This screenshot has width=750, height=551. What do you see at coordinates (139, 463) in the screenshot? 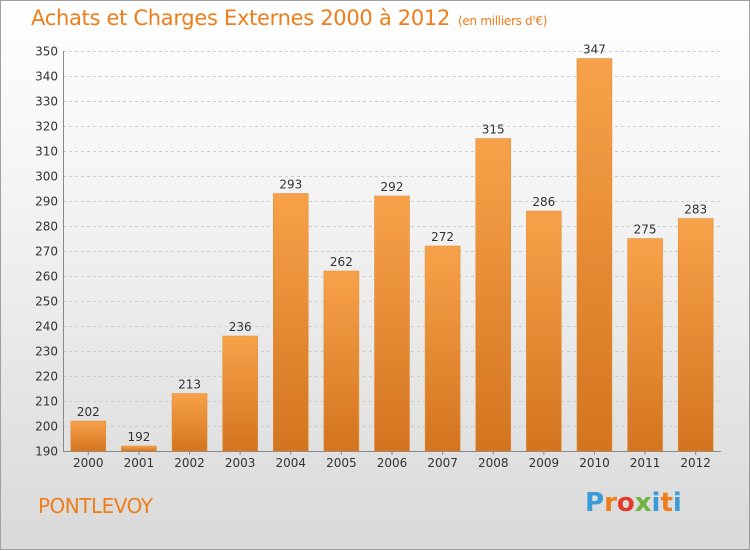
I see `x-tick-label: 2001` at bounding box center [139, 463].